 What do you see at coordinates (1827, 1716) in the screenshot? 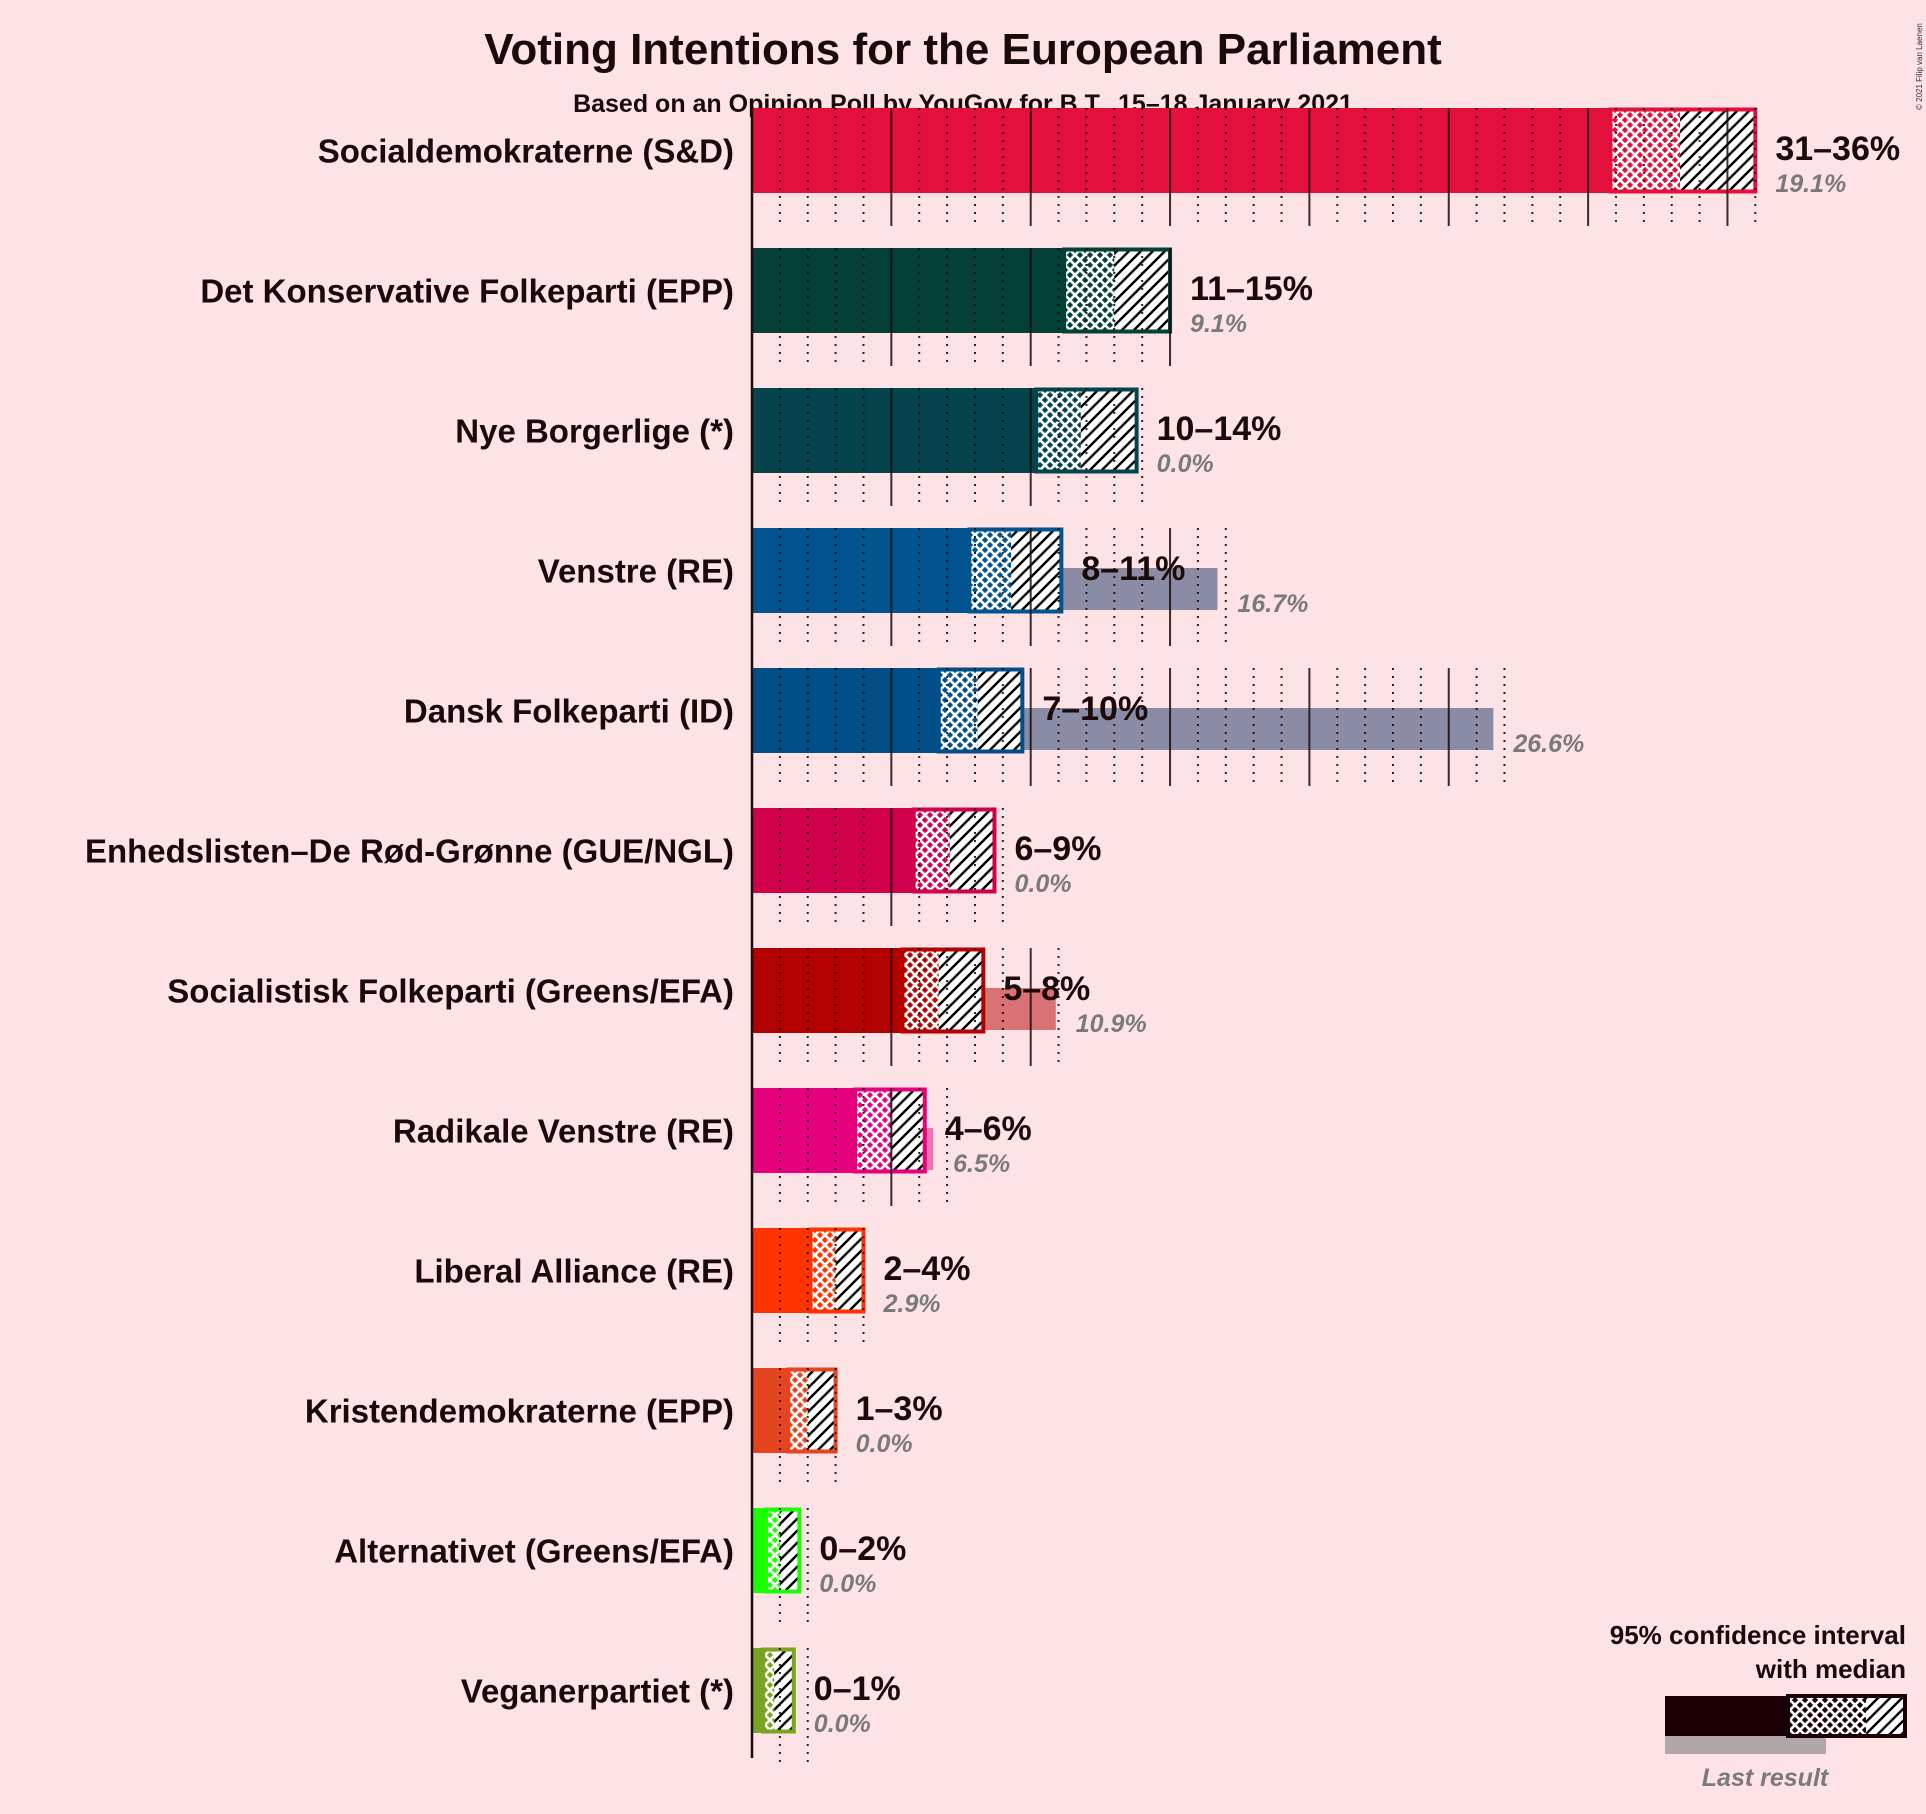
I see `legend-median-low` at bounding box center [1827, 1716].